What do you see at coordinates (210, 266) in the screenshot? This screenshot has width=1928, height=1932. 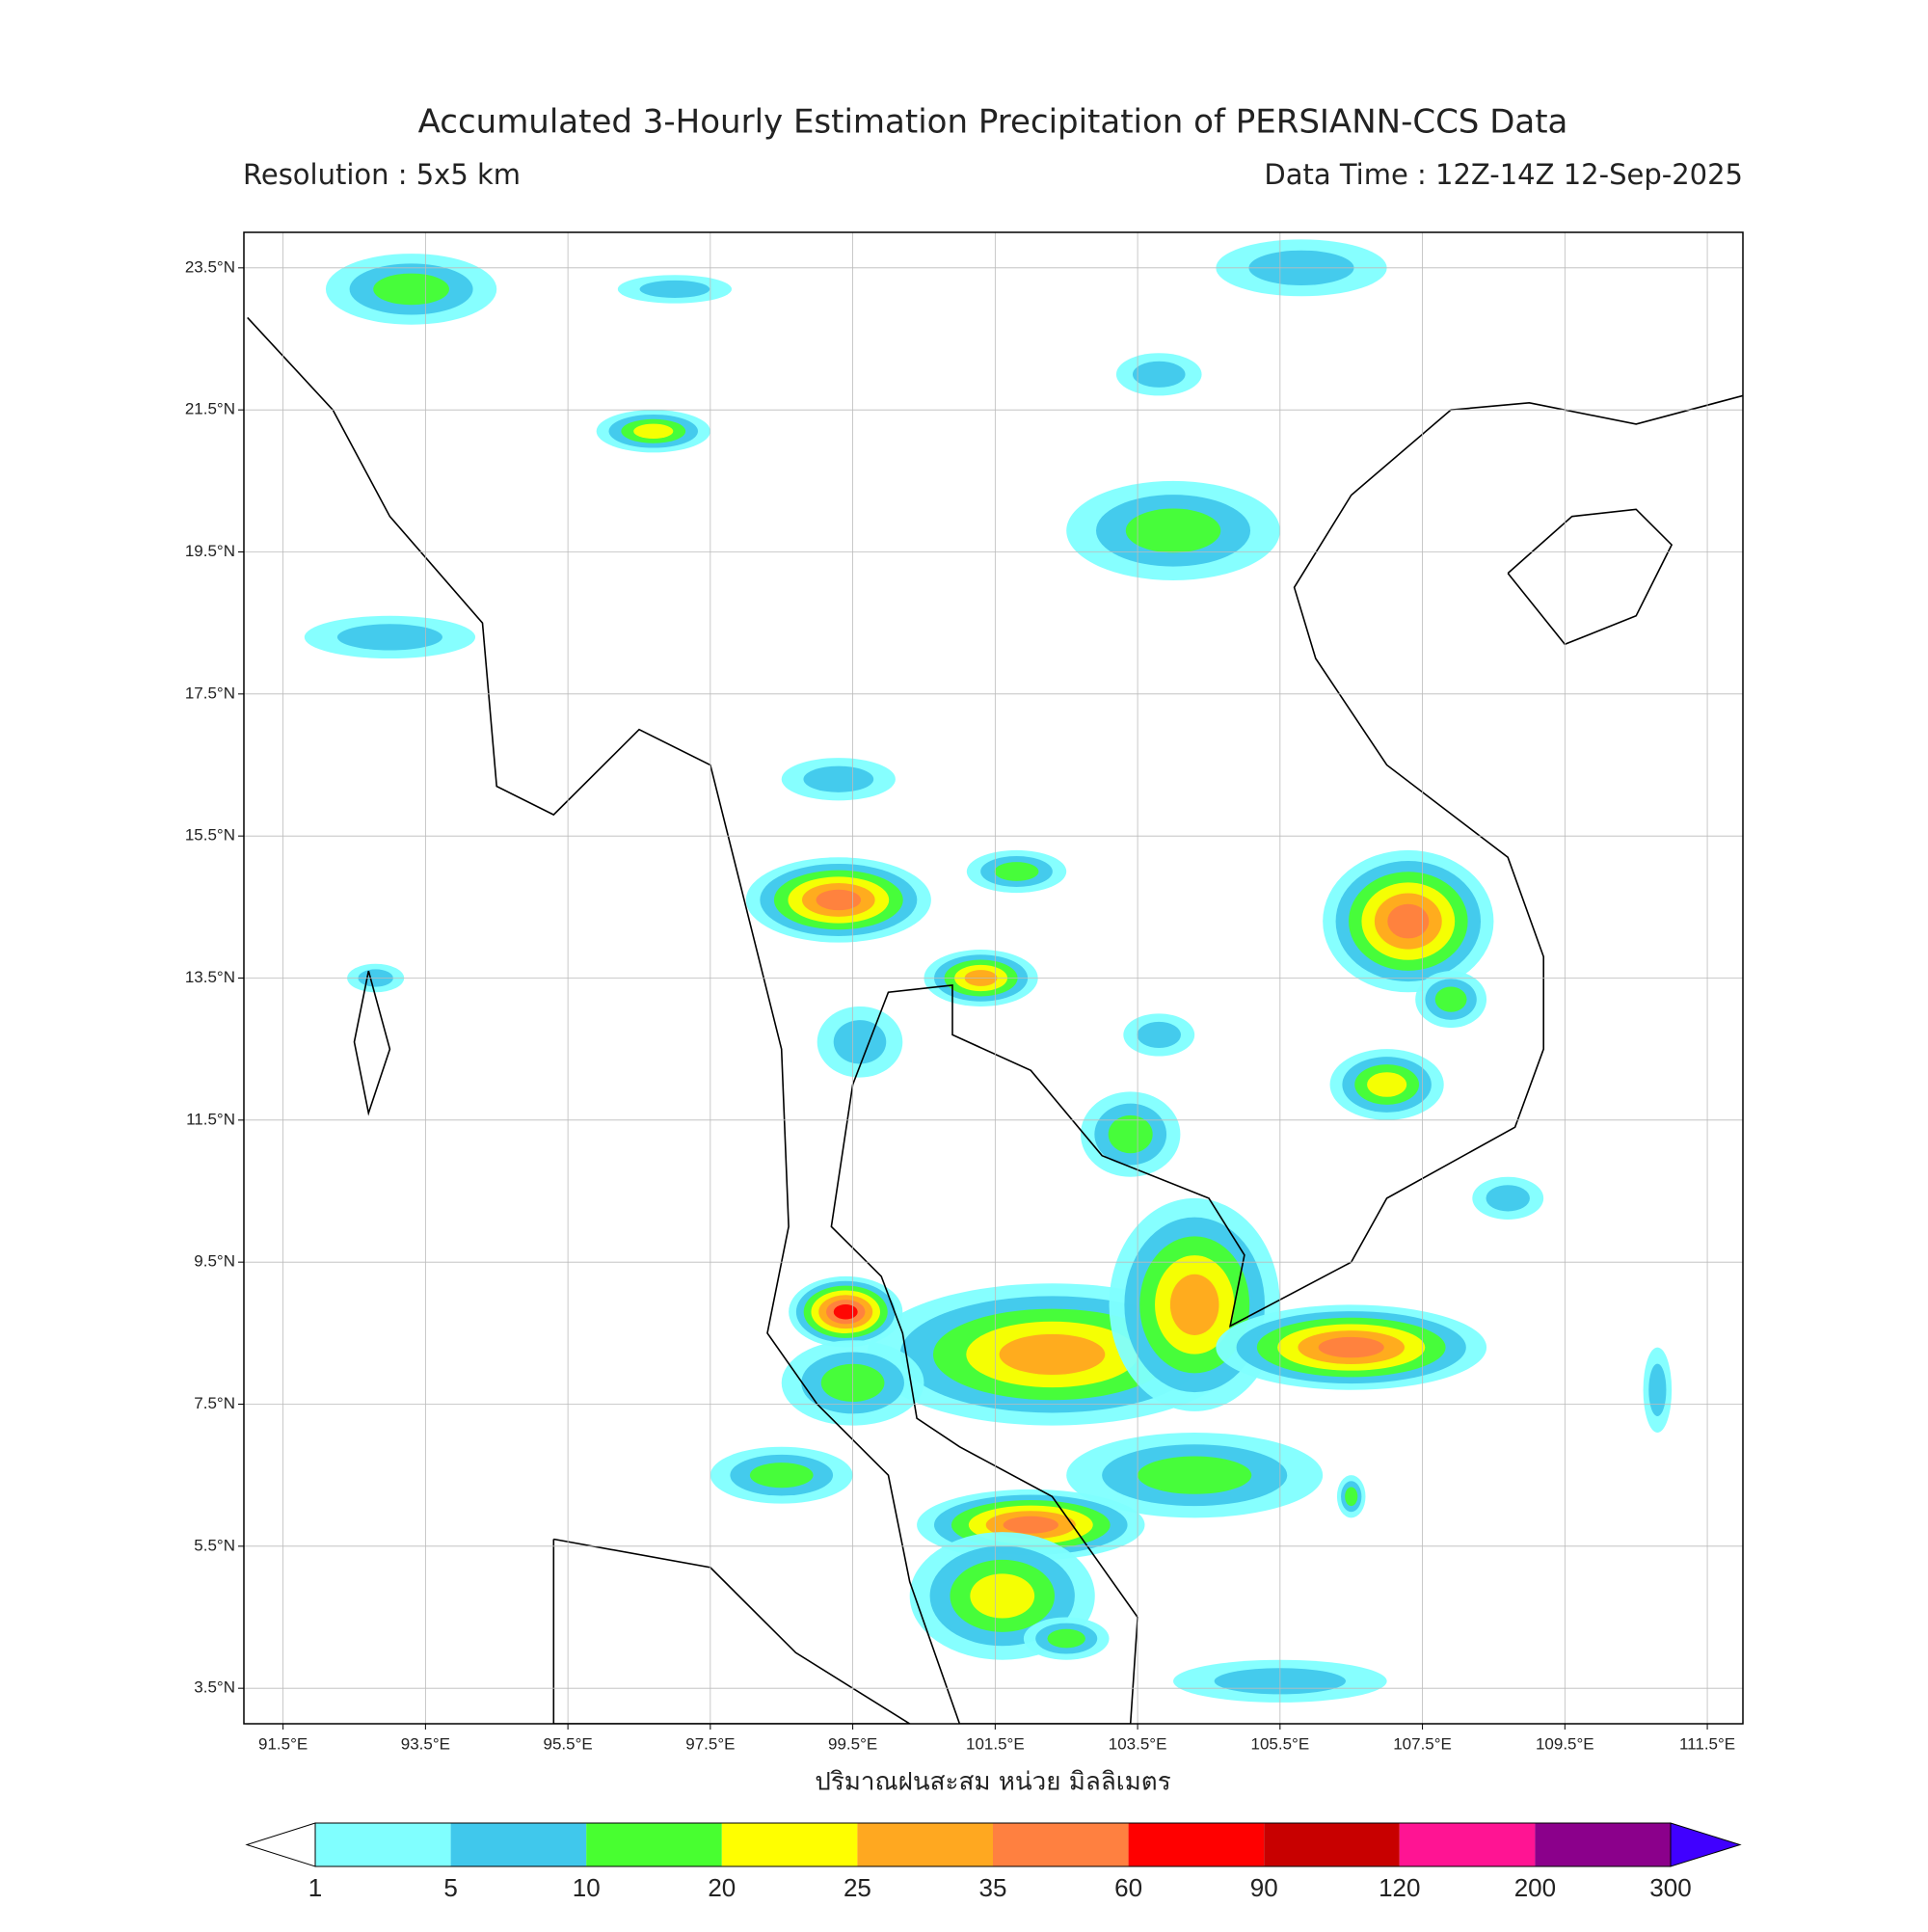 I see `y-tick-label: 23.5°N` at bounding box center [210, 266].